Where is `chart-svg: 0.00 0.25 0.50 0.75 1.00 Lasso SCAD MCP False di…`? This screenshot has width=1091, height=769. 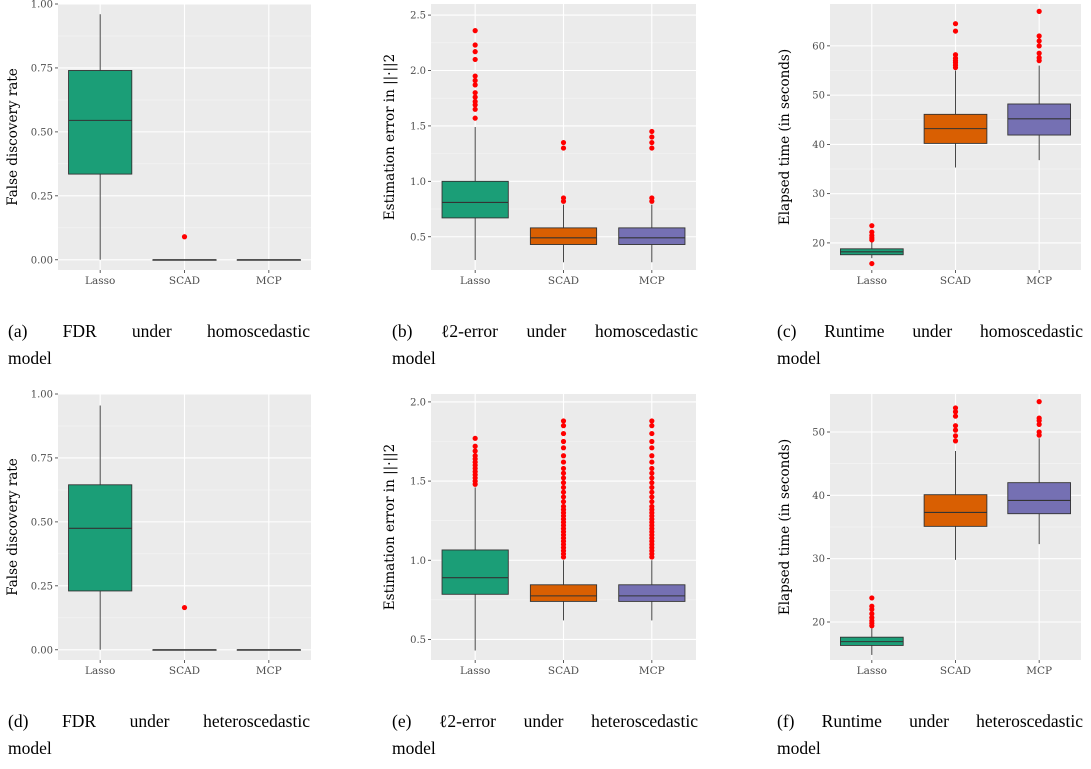 chart-svg: 0.00 0.25 0.50 0.75 1.00 Lasso SCAD MCP False di… is located at coordinates (158, 533).